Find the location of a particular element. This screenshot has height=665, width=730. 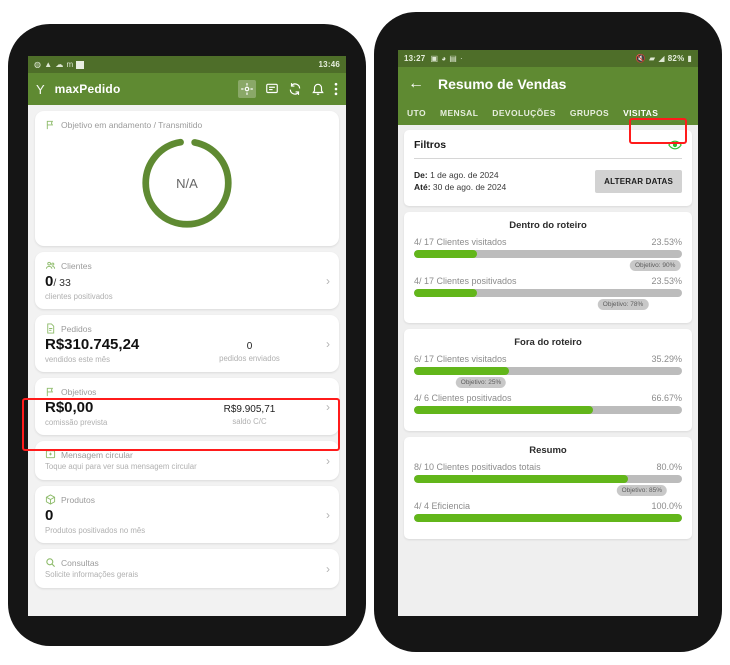

produtos-count: 0 is located at coordinates (49, 515).